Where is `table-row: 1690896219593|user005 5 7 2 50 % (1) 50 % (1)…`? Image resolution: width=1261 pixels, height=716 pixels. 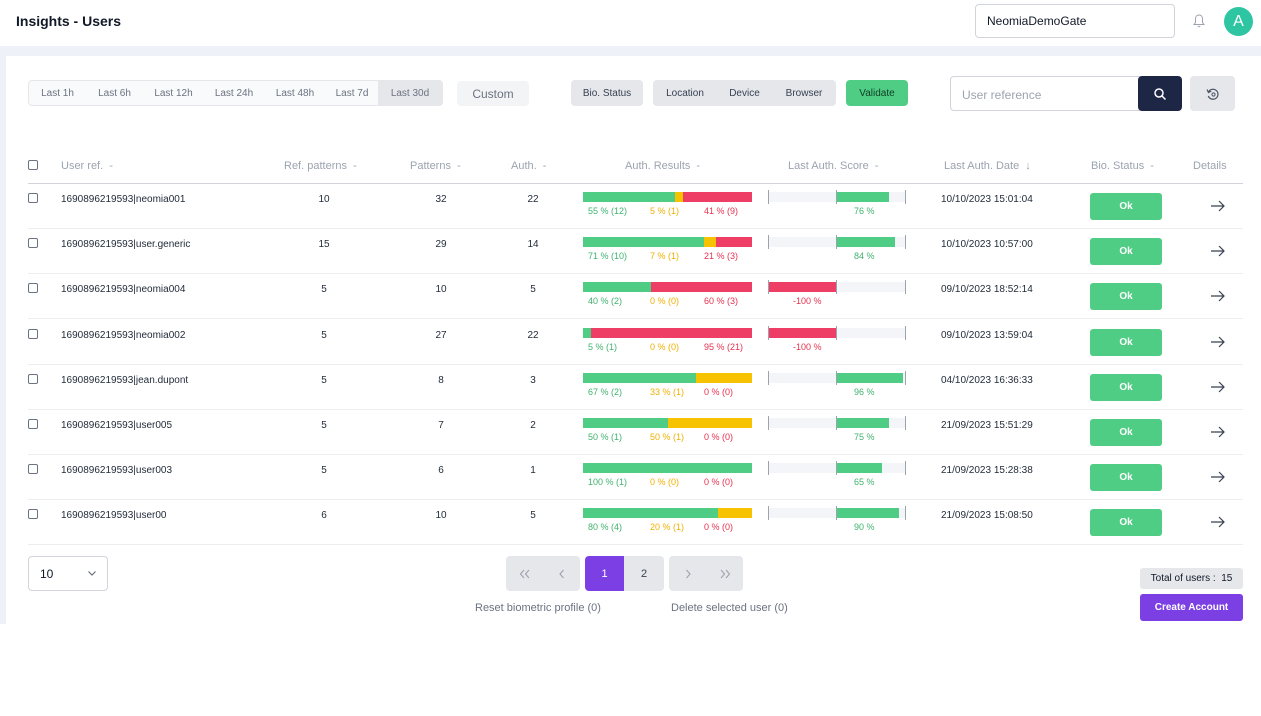
table-row: 1690896219593|user005 5 7 2 50 % (1) 50 % (1)… is located at coordinates (635, 432).